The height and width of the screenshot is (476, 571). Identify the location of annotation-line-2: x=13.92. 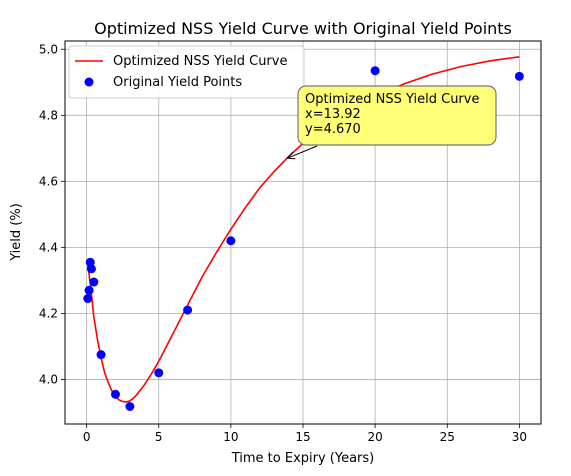
(333, 114).